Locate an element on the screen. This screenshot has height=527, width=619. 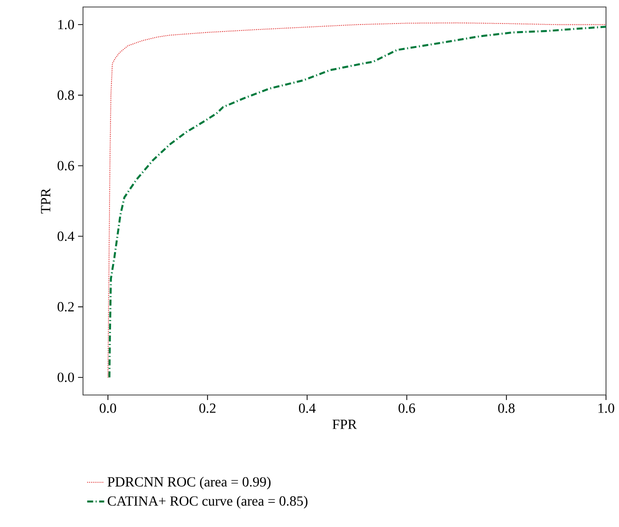
x-axis-title: FPR is located at coordinates (344, 424).